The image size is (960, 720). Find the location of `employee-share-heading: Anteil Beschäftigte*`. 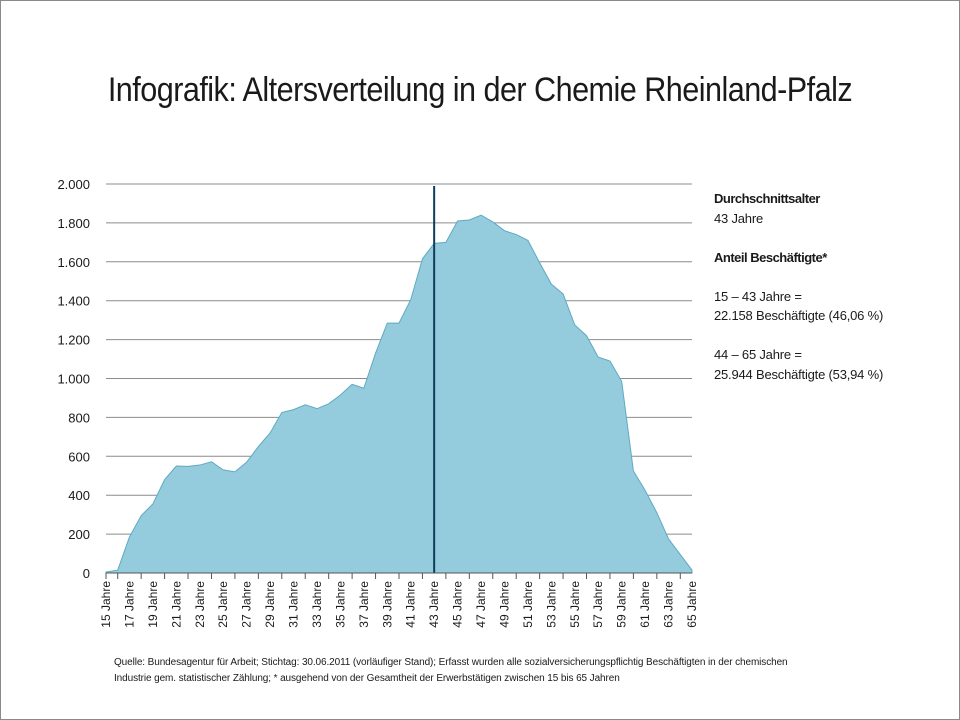

employee-share-heading: Anteil Beschäftigte* is located at coordinates (770, 257).